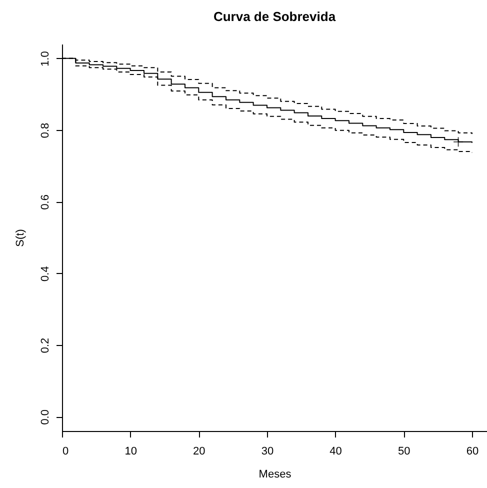 Image resolution: width=487 pixels, height=488 pixels. What do you see at coordinates (275, 474) in the screenshot?
I see `x-axis-title: Meses` at bounding box center [275, 474].